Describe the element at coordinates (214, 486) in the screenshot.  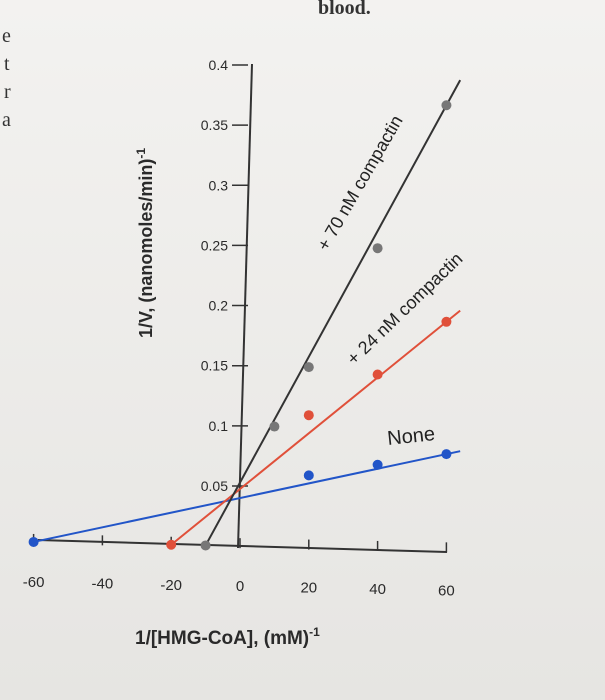
I see `y-tick-label: 0.05` at that location.